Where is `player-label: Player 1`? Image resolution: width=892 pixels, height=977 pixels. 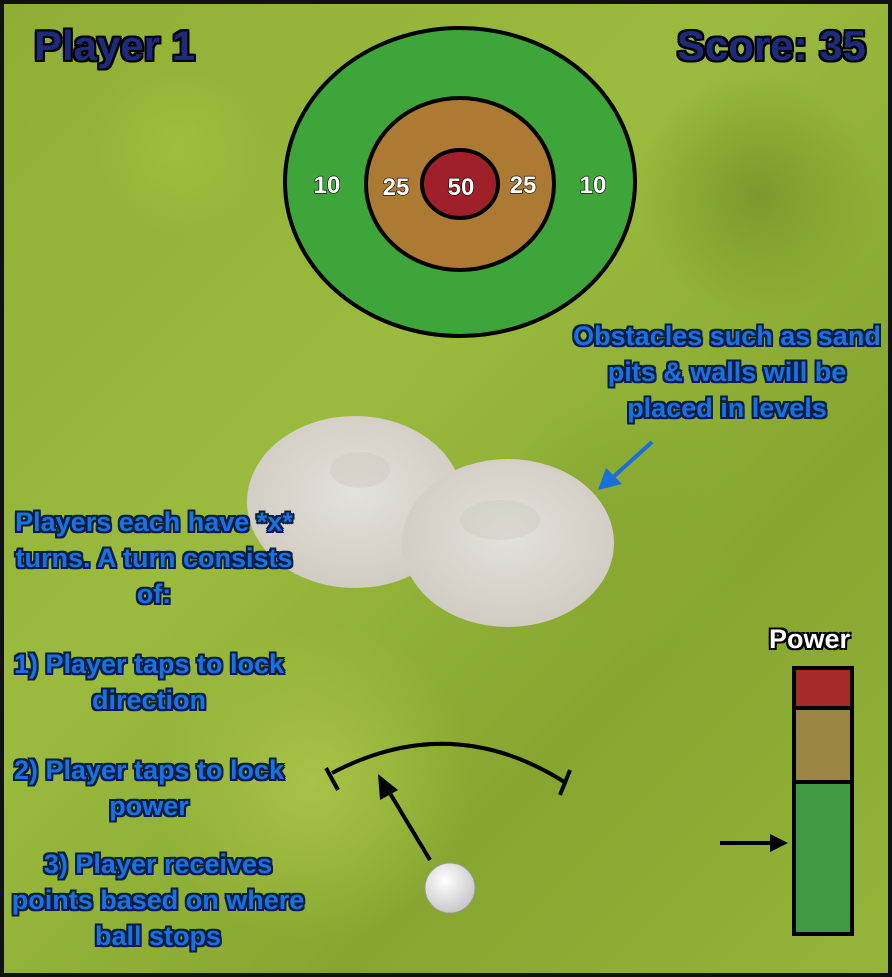
player-label: Player 1 is located at coordinates (115, 45).